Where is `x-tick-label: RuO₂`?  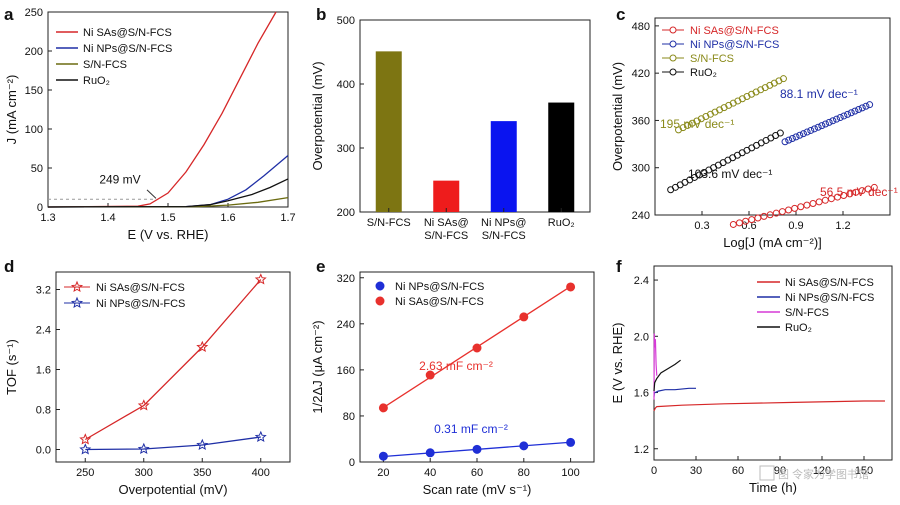
x-tick-label: RuO₂ is located at coordinates (561, 223).